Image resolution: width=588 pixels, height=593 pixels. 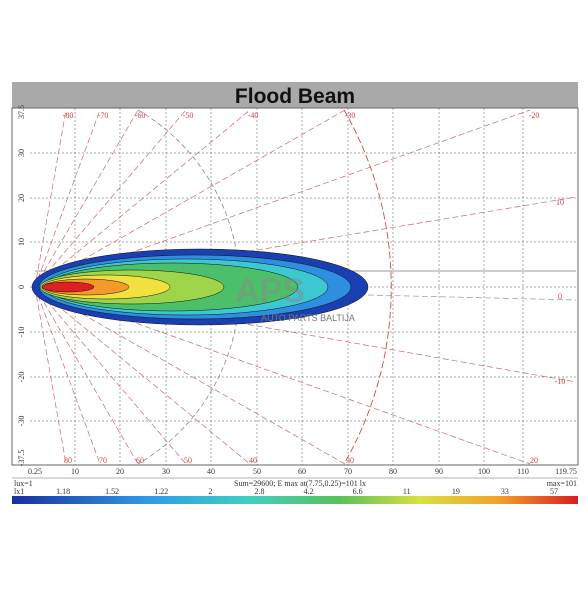 I want to click on angle-label: 80, so click(x=68, y=460).